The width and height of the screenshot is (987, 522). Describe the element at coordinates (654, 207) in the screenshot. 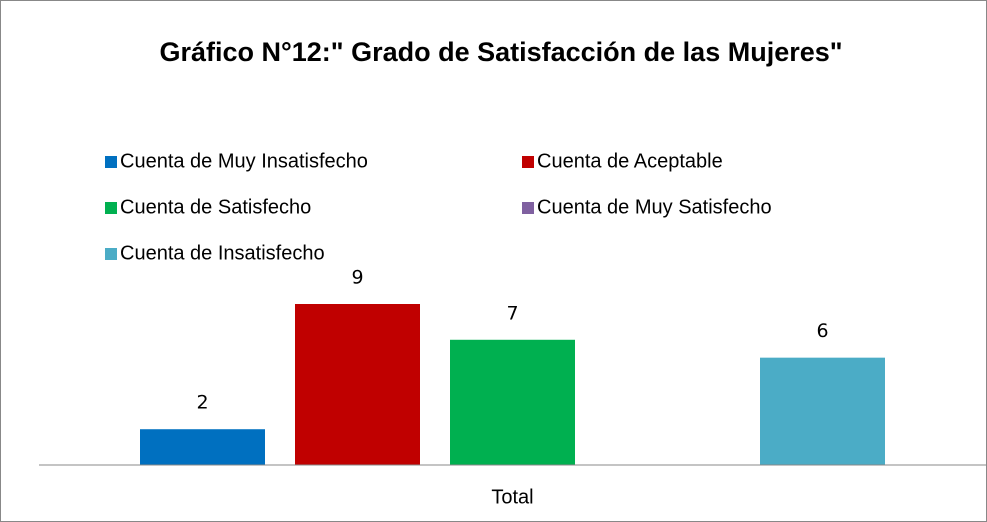

I see `legend-label: Cuenta de Muy Satisfecho` at that location.